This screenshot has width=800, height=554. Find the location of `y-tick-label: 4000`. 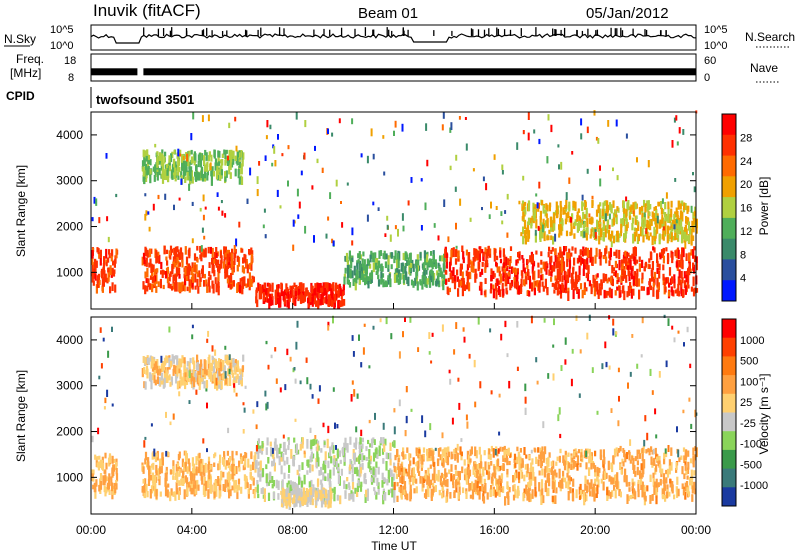

y-tick-label: 4000 is located at coordinates (69, 135).